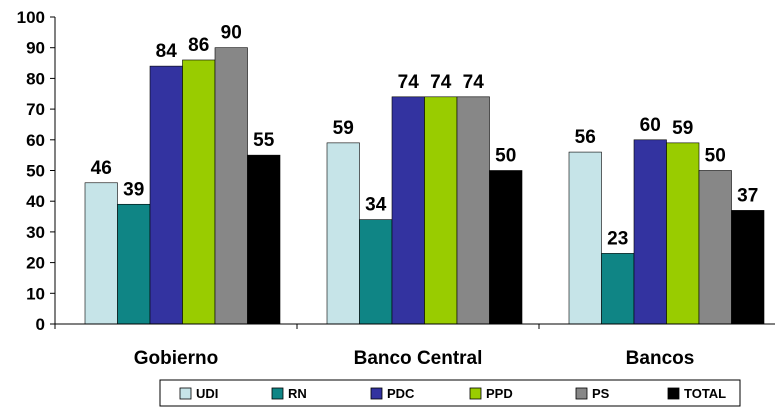 The height and width of the screenshot is (407, 776). I want to click on data-label: 84, so click(167, 51).